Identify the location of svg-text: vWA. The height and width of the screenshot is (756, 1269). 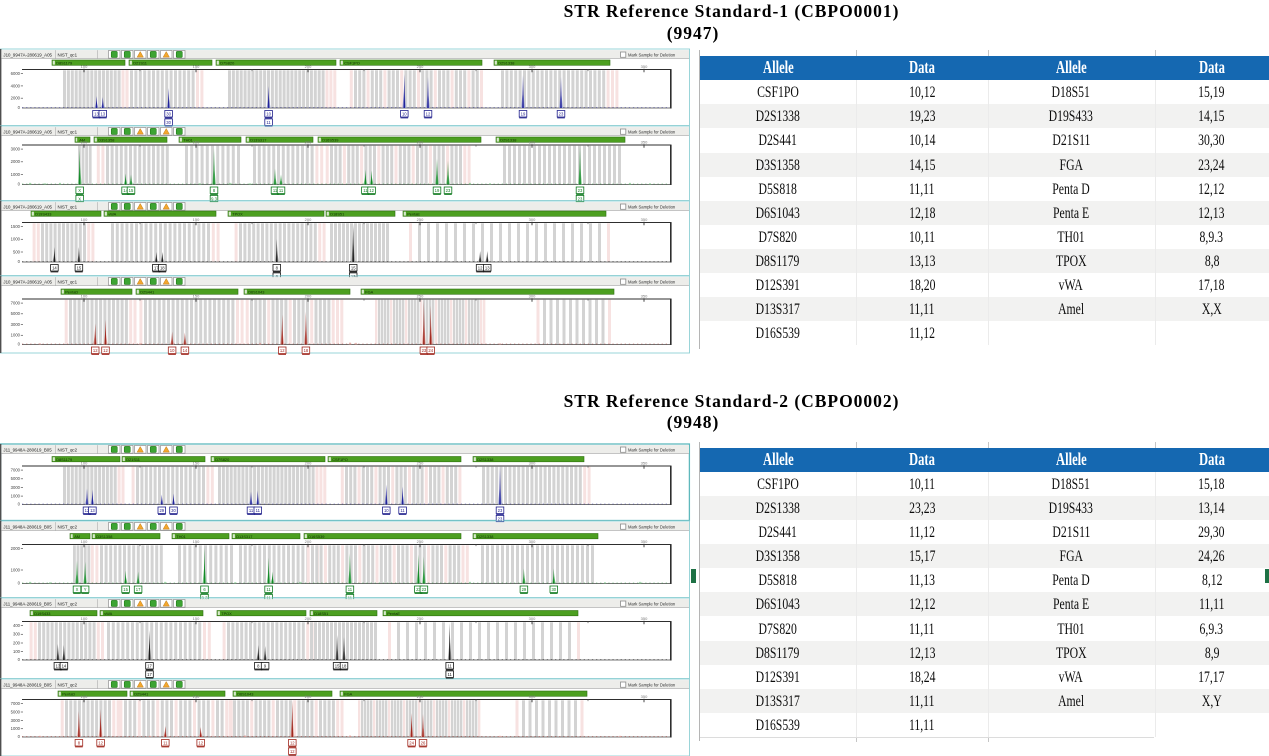
(108, 613).